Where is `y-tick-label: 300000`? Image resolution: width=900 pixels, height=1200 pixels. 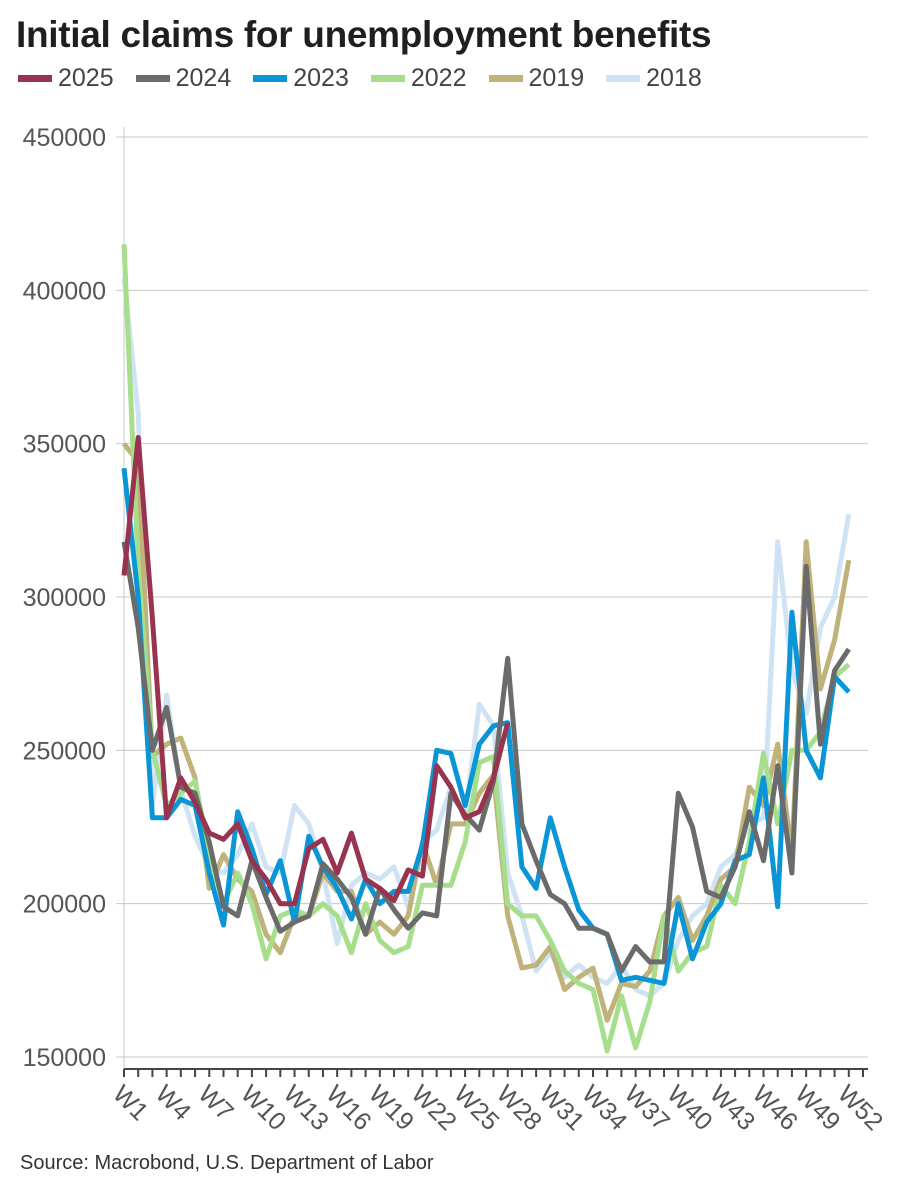
y-tick-label: 300000 is located at coordinates (64, 598).